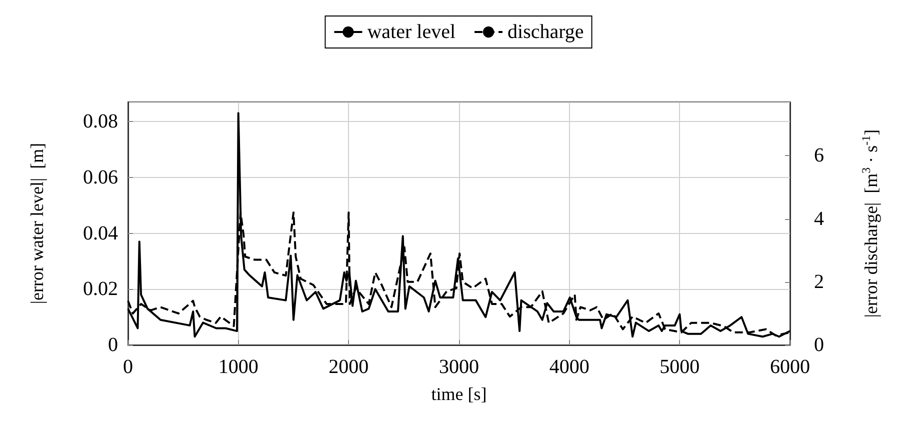 The width and height of the screenshot is (917, 437). Describe the element at coordinates (680, 367) in the screenshot. I see `x-tick-label: 5000` at that location.